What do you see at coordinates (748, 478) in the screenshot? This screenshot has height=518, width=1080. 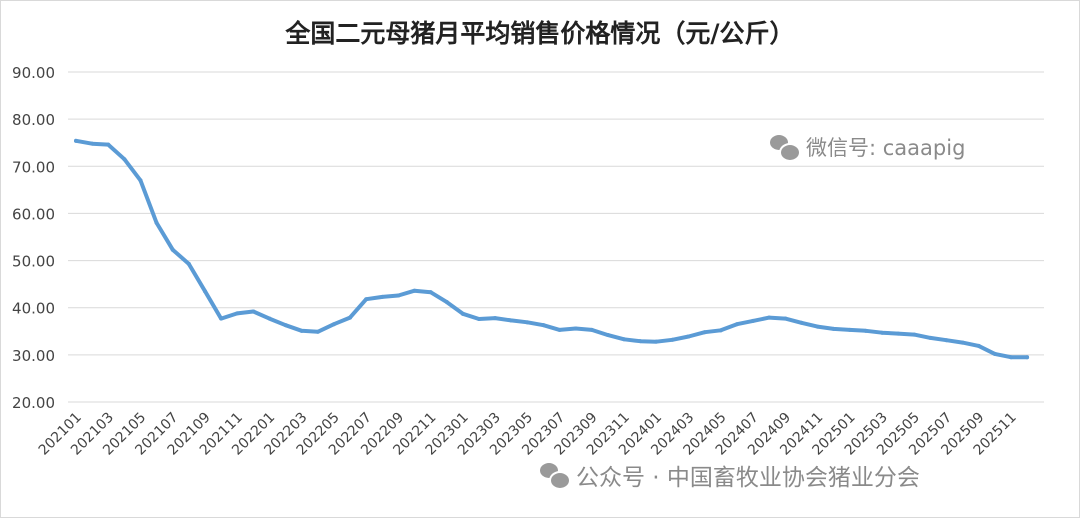 I see `public-account-text: 公众号 · 中国畜牧业协会猪业分会` at bounding box center [748, 478].